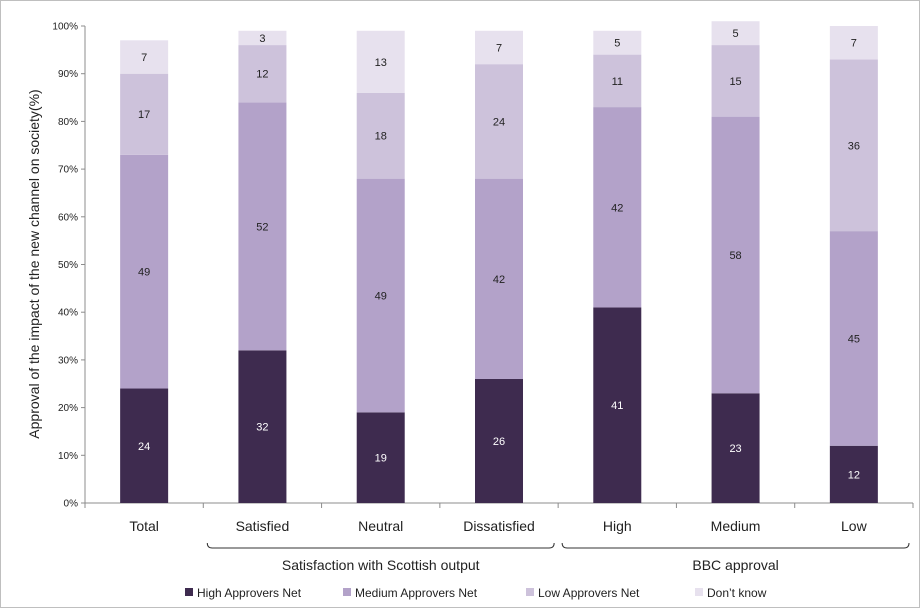 This screenshot has height=608, width=920. Describe the element at coordinates (68, 456) in the screenshot. I see `y-tick-label: 10%` at that location.